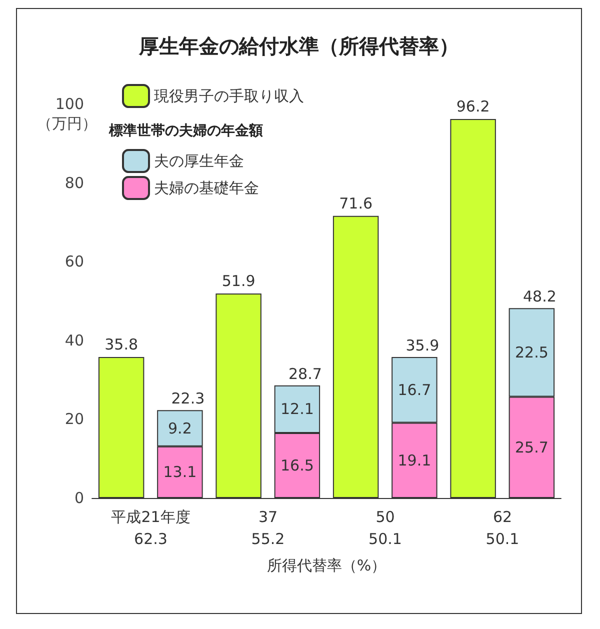 Image resolution: width=600 pixels, height=629 pixels. I want to click on y-tick-label: 60, so click(74, 261).